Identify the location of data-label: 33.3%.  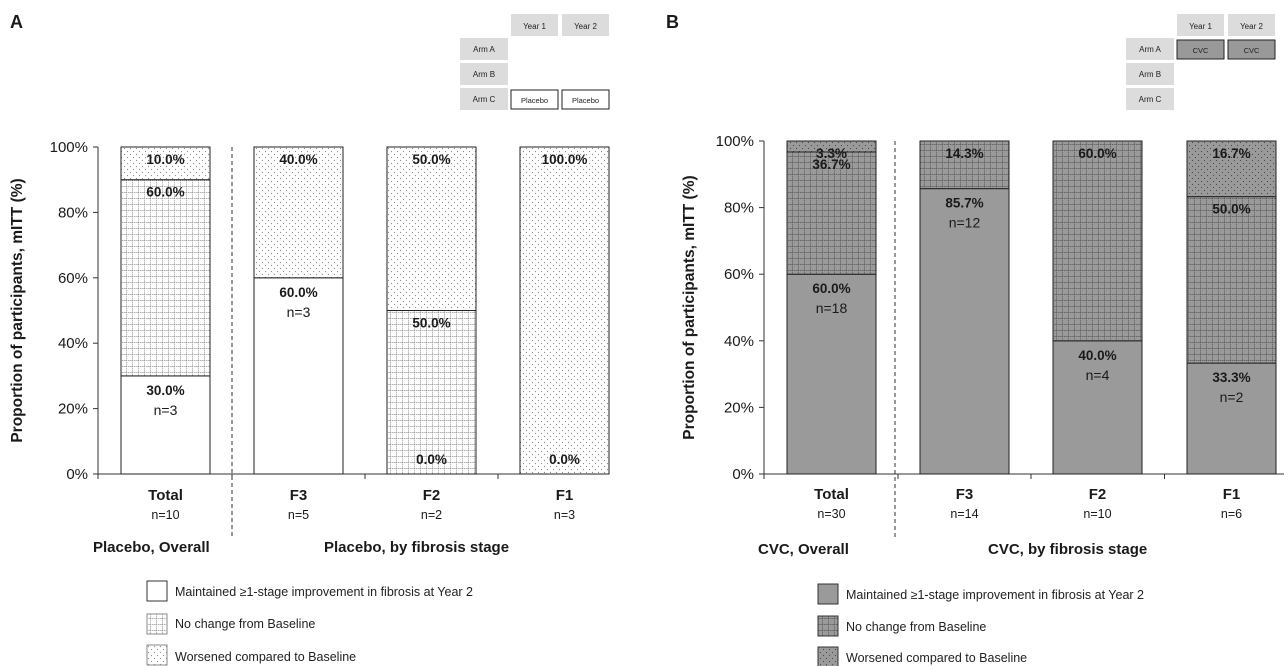
(1231, 377).